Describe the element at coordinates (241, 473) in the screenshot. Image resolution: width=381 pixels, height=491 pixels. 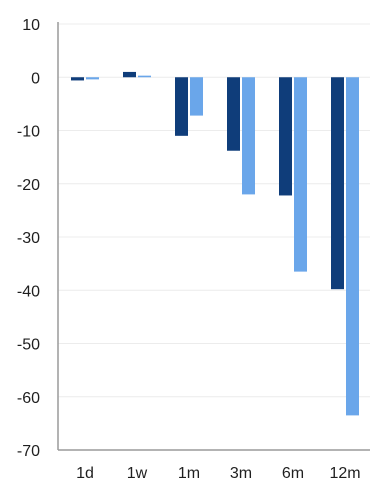
I see `x-tick-label: 3m` at that location.